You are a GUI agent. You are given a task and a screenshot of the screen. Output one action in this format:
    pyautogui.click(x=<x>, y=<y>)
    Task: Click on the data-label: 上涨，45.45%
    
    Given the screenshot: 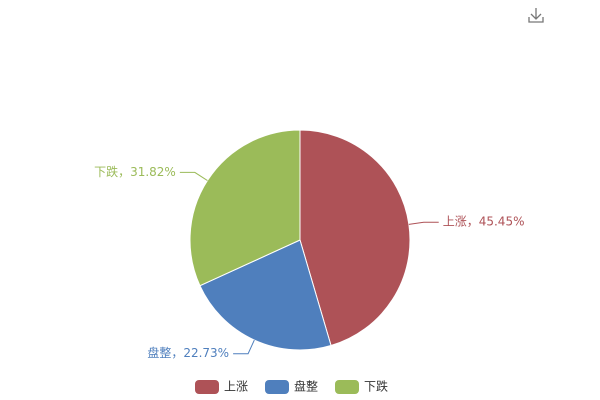 What is the action you would take?
    pyautogui.click(x=484, y=221)
    